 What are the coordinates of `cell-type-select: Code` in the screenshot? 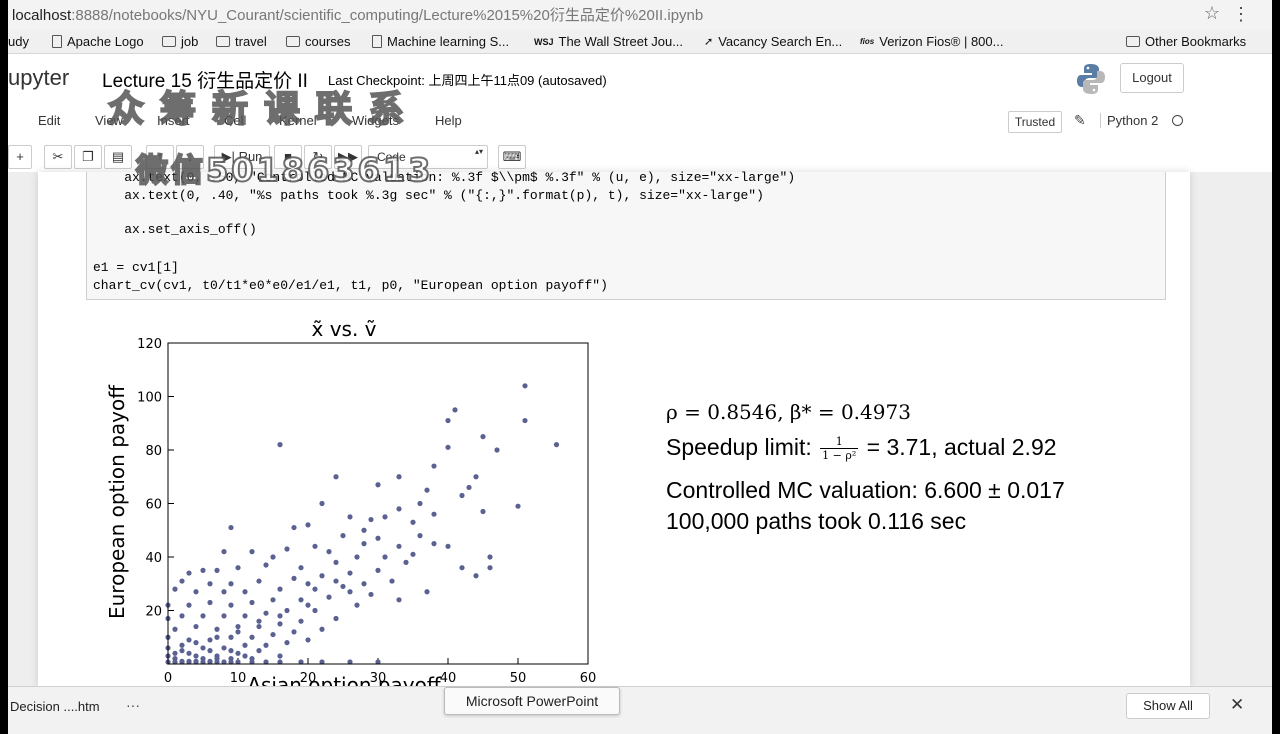 It's located at (428, 157).